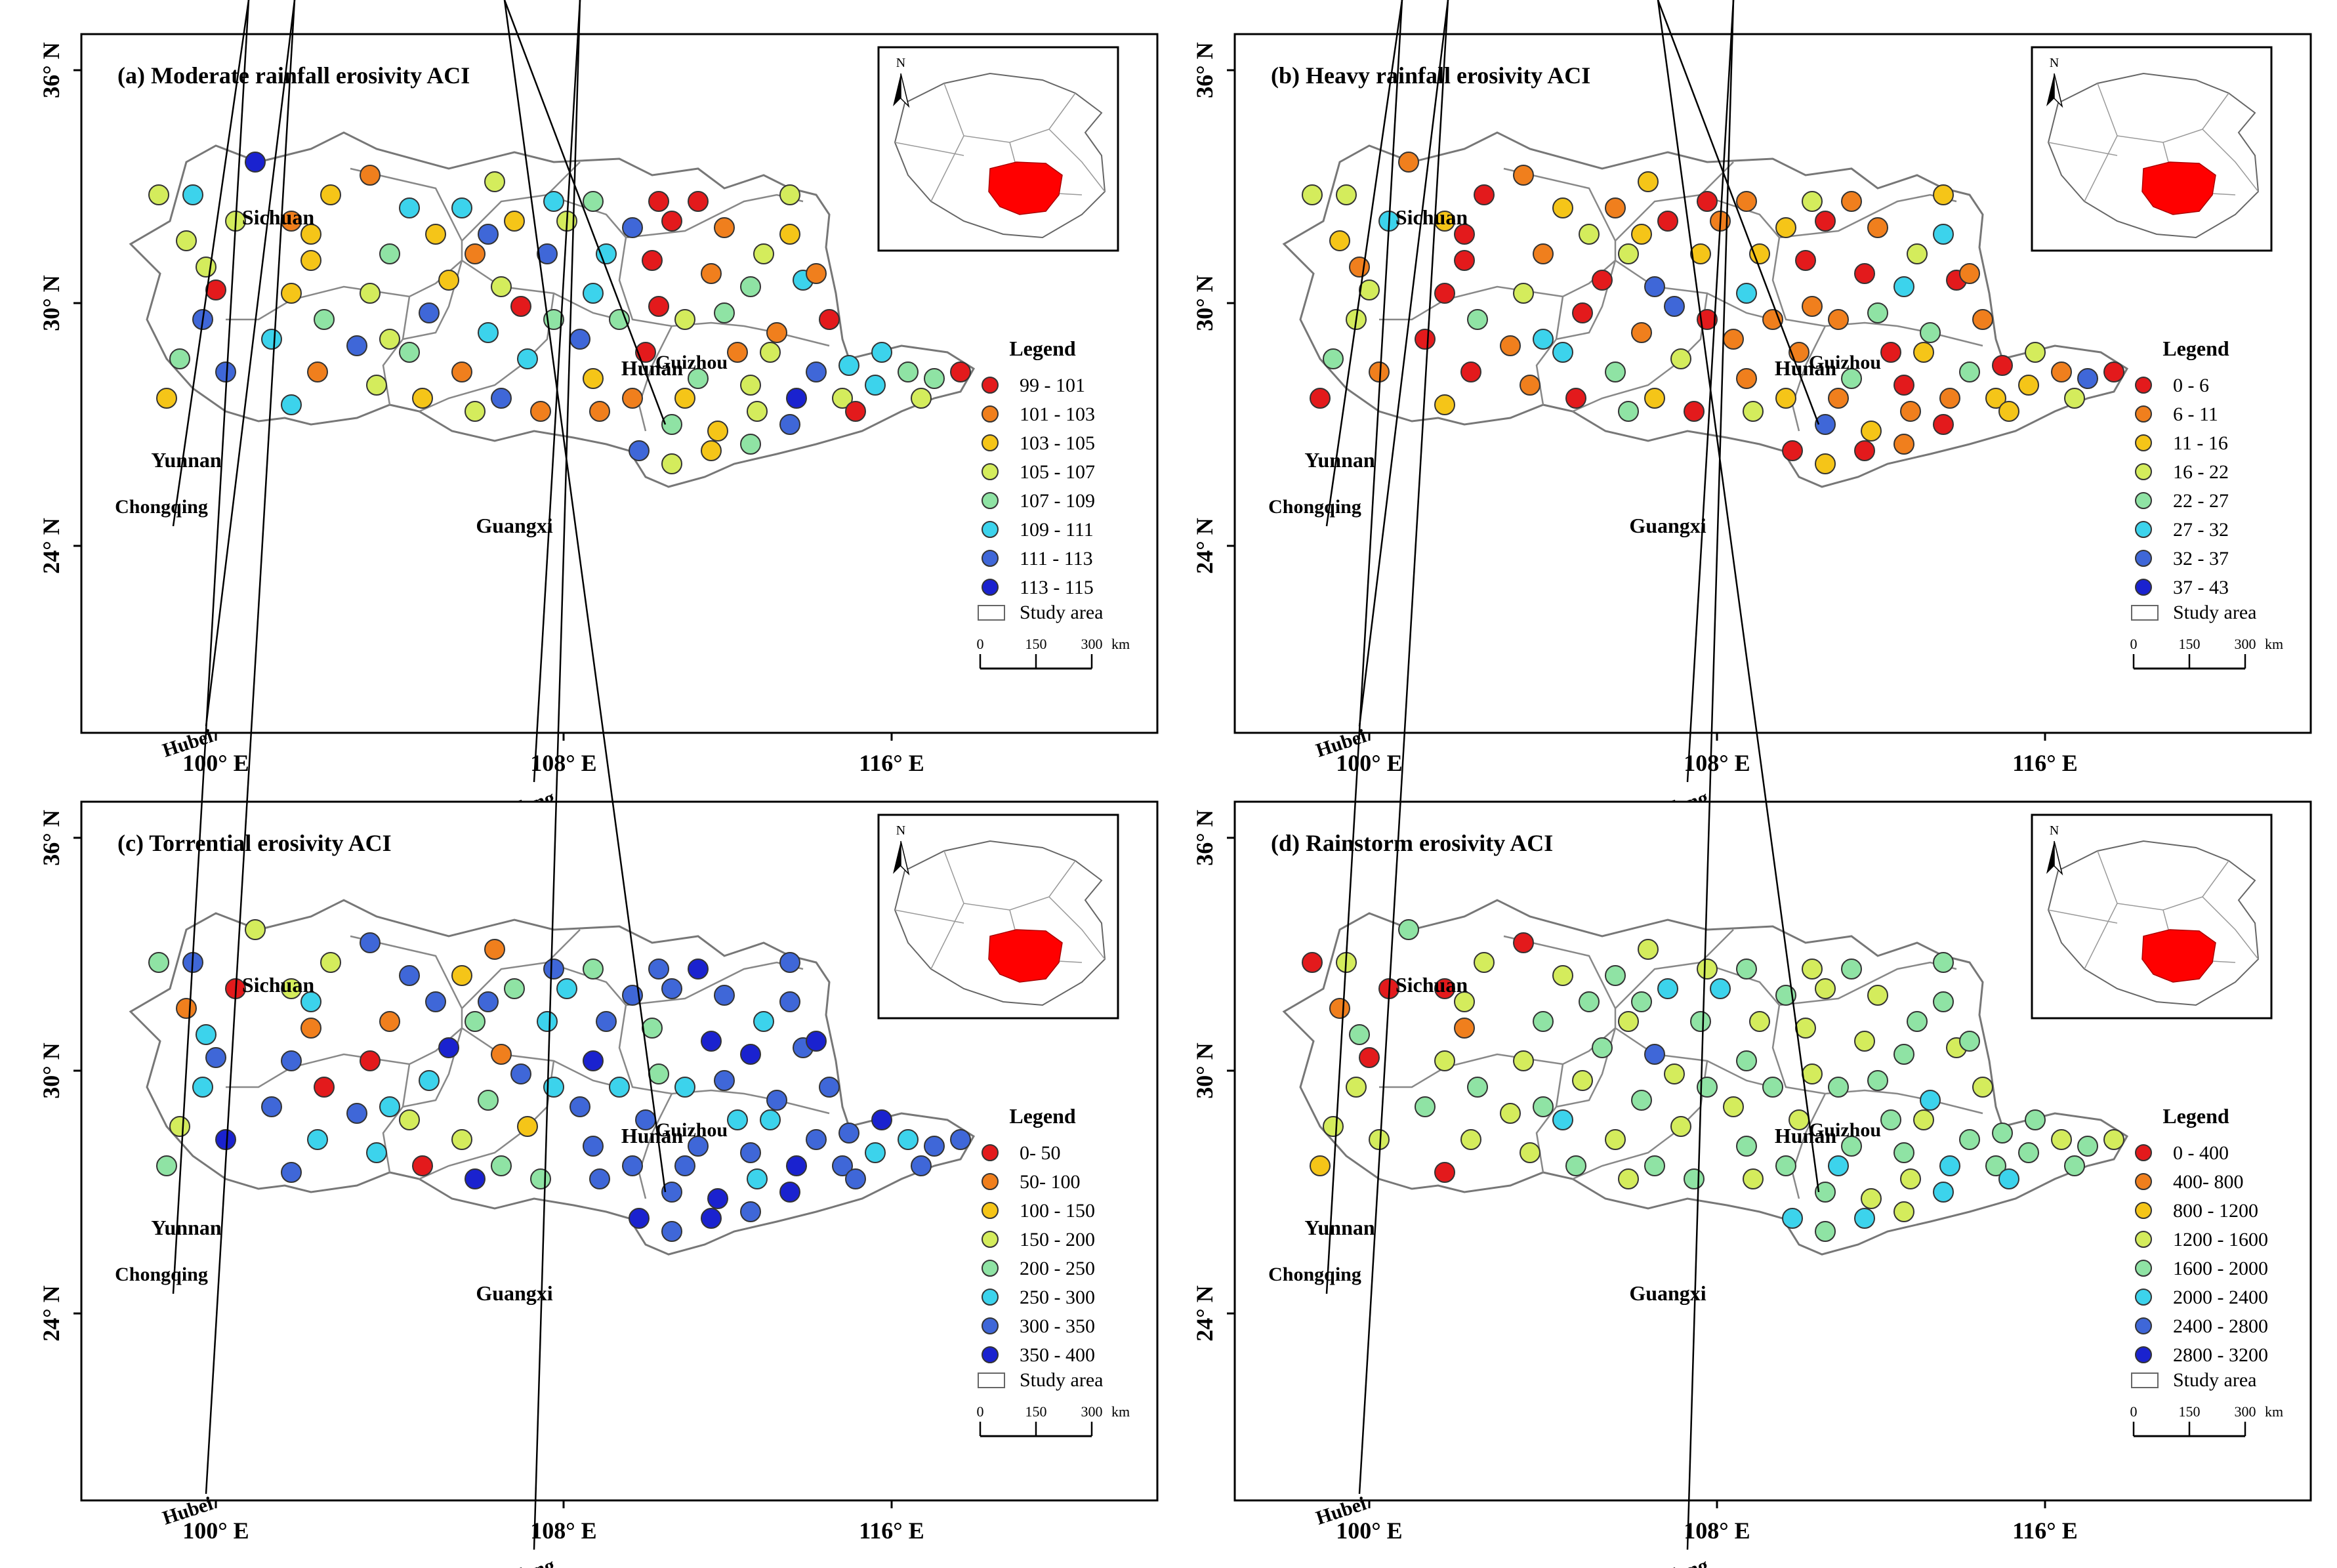  What do you see at coordinates (514, 1293) in the screenshot?
I see `province-label: Guangxi` at bounding box center [514, 1293].